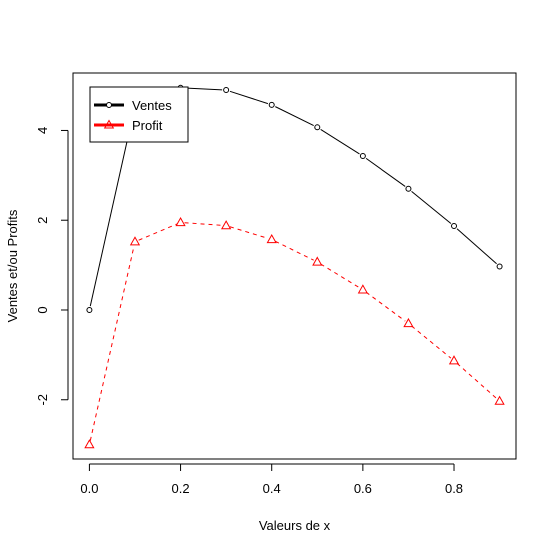 This screenshot has width=553, height=552. I want to click on legend: Ventes Profit, so click(139, 114).